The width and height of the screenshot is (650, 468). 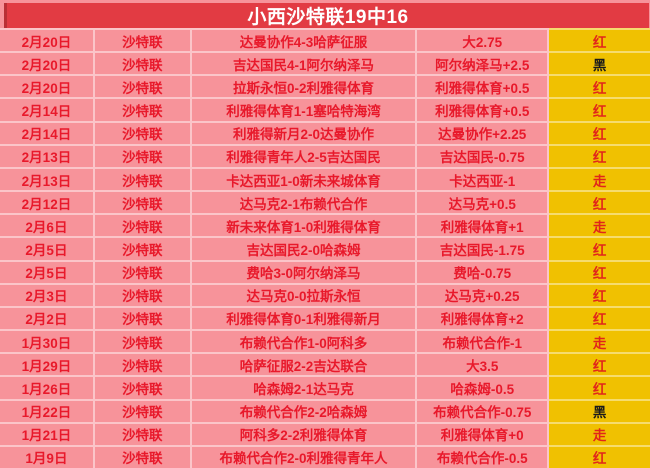 I want to click on handicap-cell: 吉达国民-0.75, so click(x=483, y=155).